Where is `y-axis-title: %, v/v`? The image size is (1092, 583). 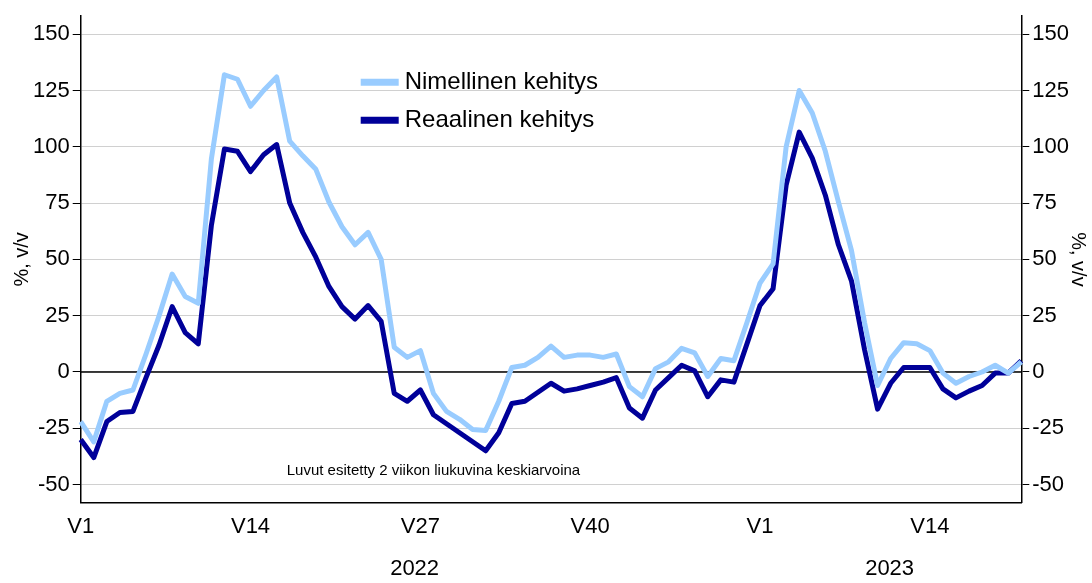 y-axis-title: %, v/v is located at coordinates (20, 259).